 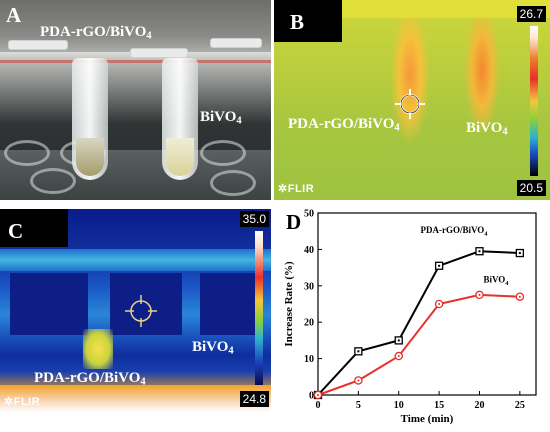 I want to click on tube-bivo4, so click(x=180, y=119).